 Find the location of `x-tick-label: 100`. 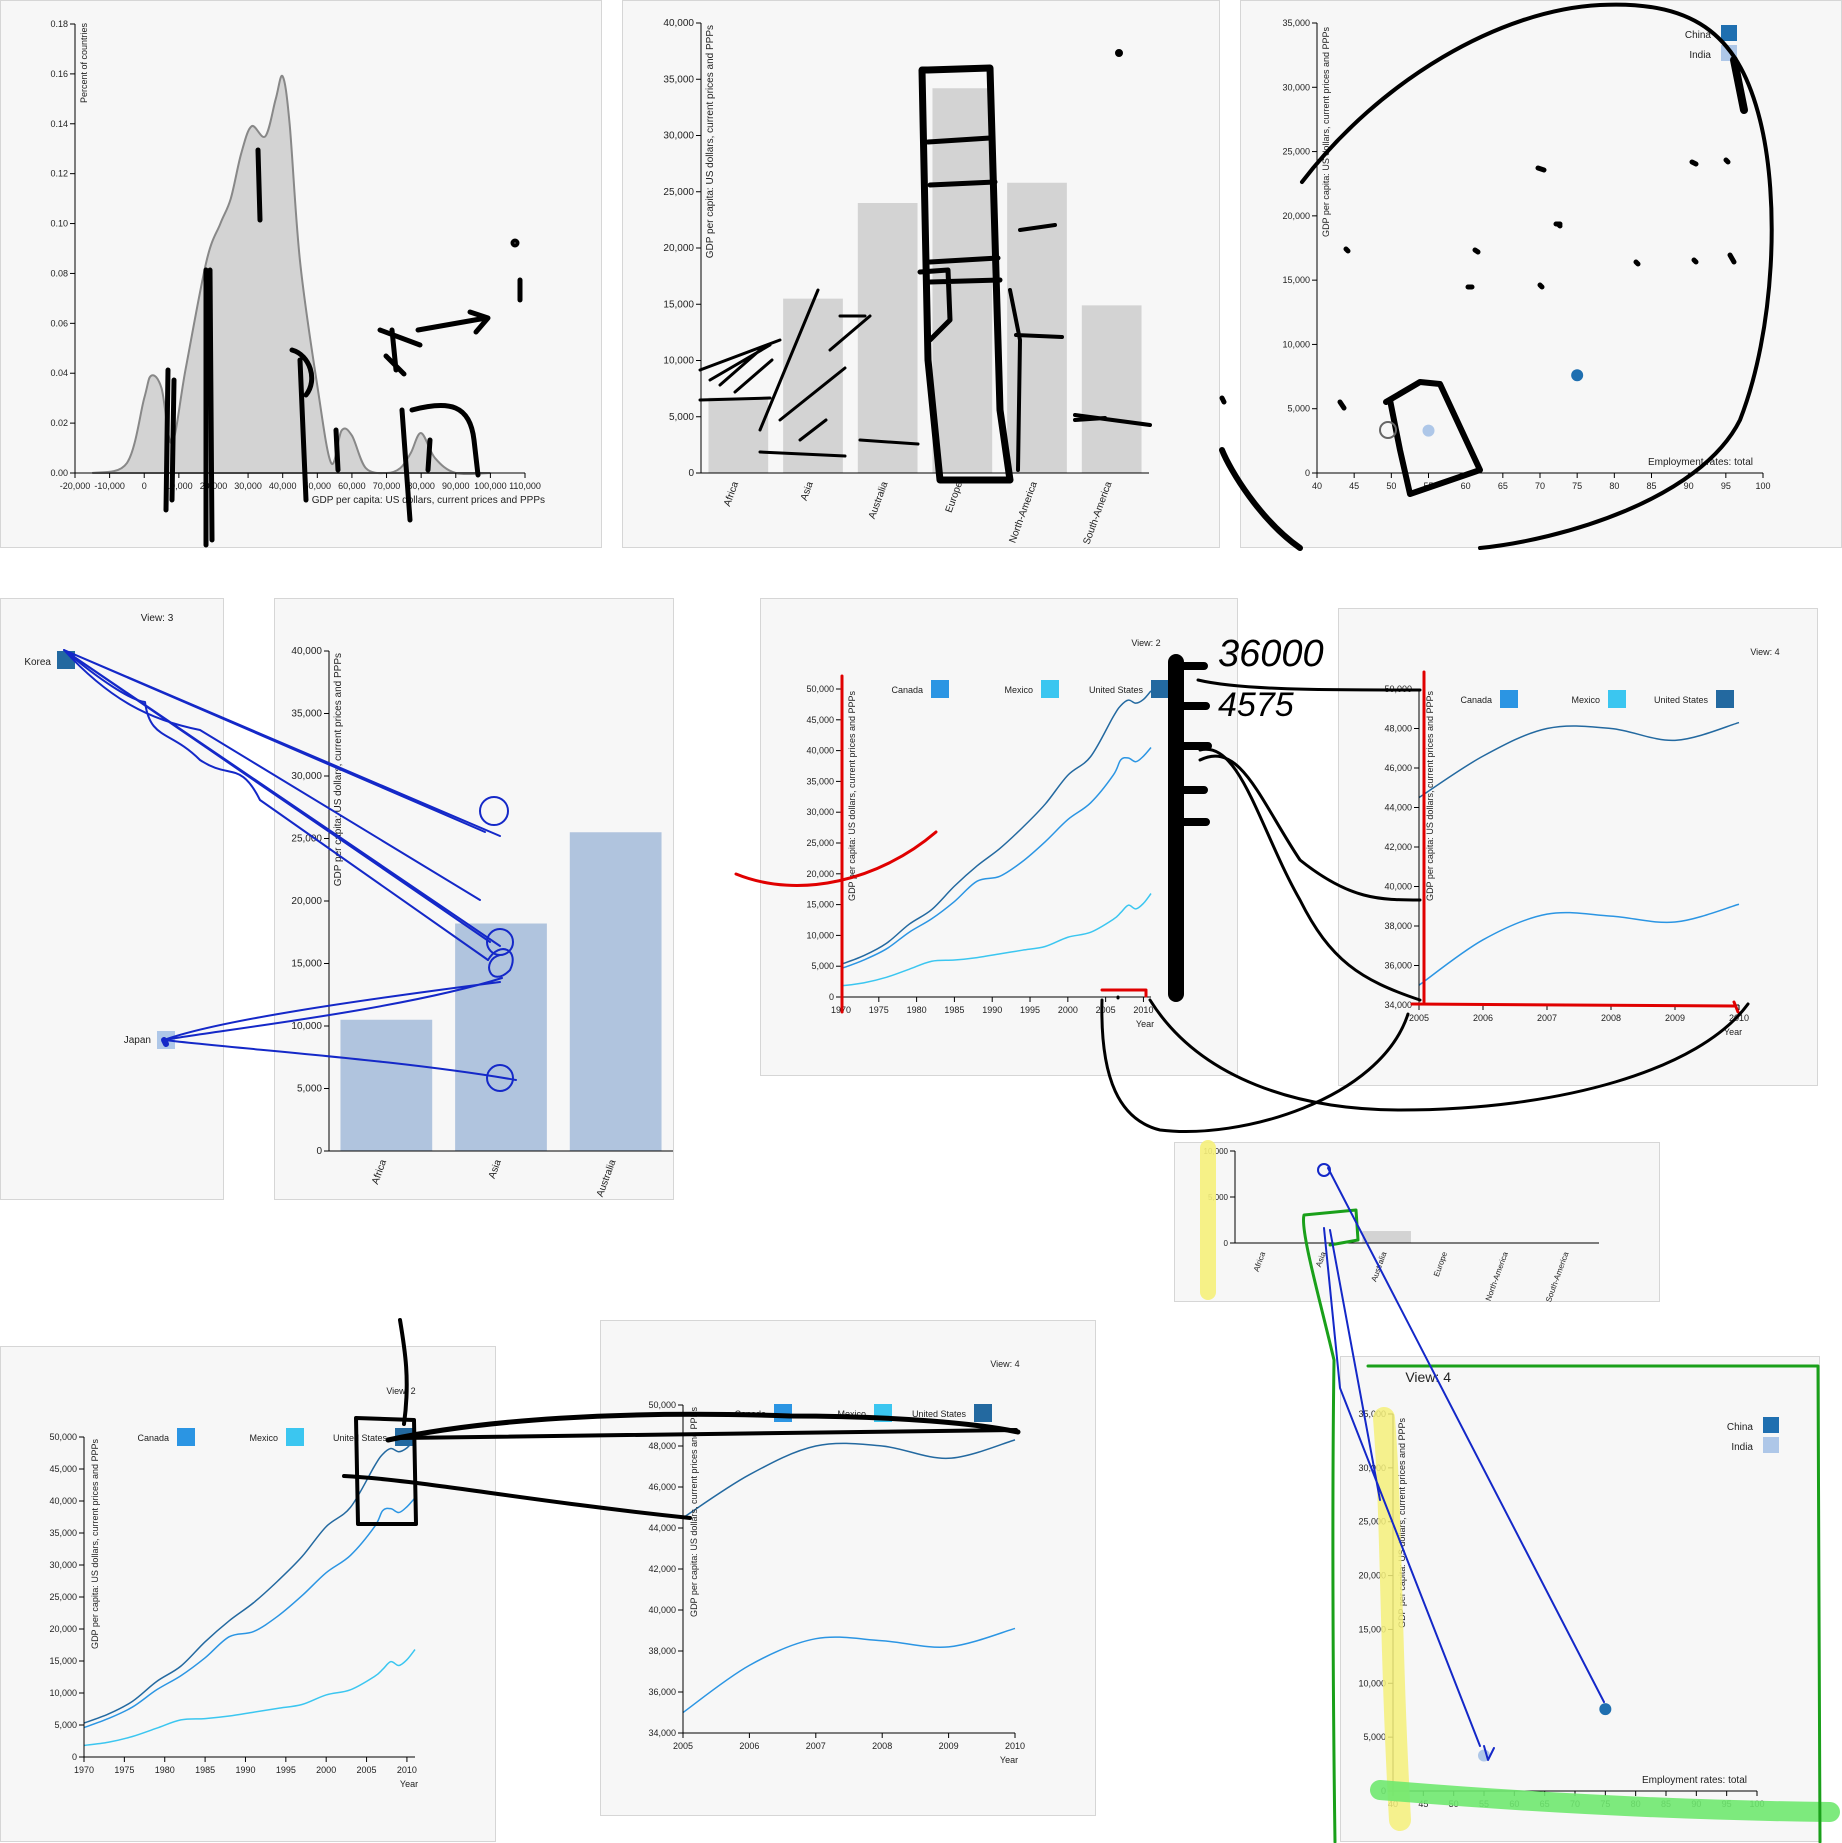

x-tick-label: 100 is located at coordinates (1756, 1804).